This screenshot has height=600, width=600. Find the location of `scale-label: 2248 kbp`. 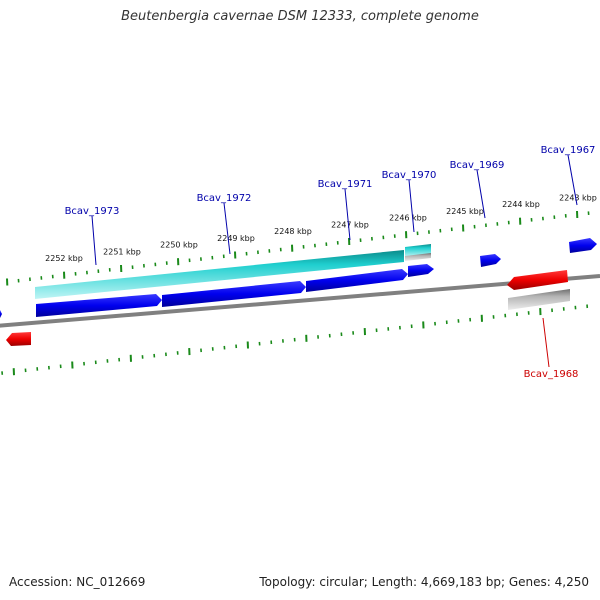

scale-label: 2248 kbp is located at coordinates (293, 231).